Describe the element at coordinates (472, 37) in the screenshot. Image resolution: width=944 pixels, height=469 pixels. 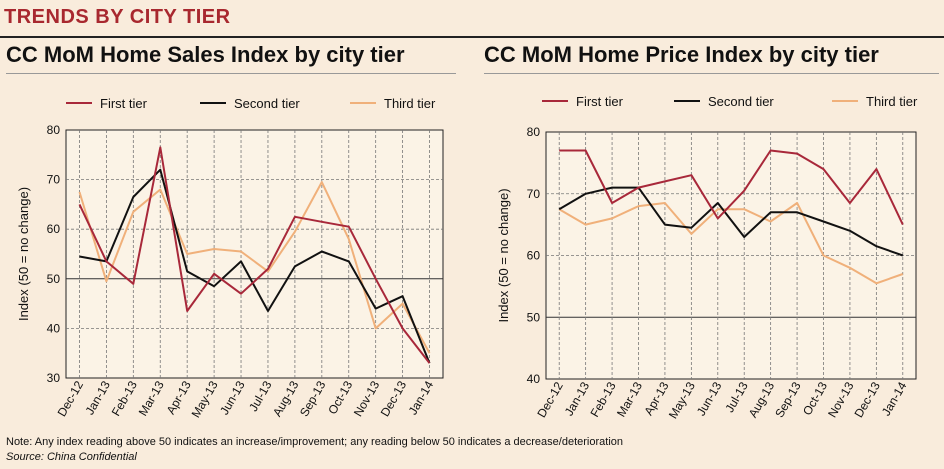
I see `top-divider` at that location.